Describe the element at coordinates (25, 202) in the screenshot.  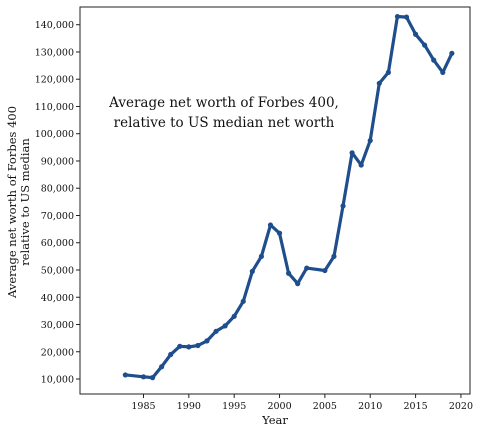
I see `y-axis-title-line-2: relative to US median` at that location.